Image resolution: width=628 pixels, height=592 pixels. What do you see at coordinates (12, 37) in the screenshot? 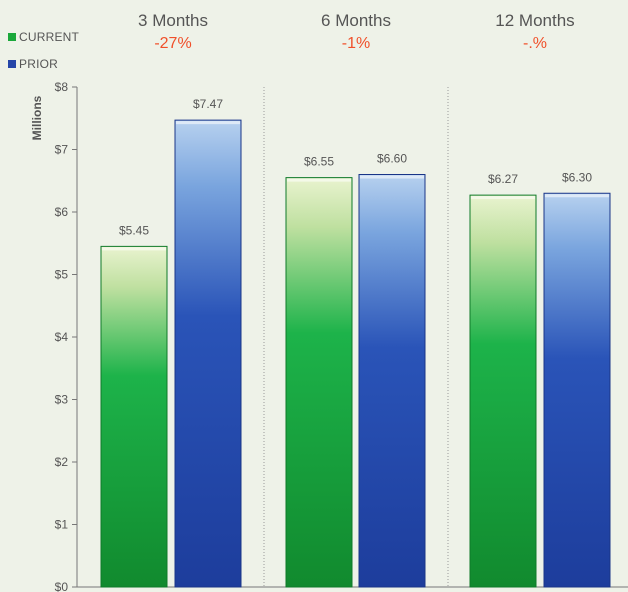
I see `legend-current-swatch` at bounding box center [12, 37].